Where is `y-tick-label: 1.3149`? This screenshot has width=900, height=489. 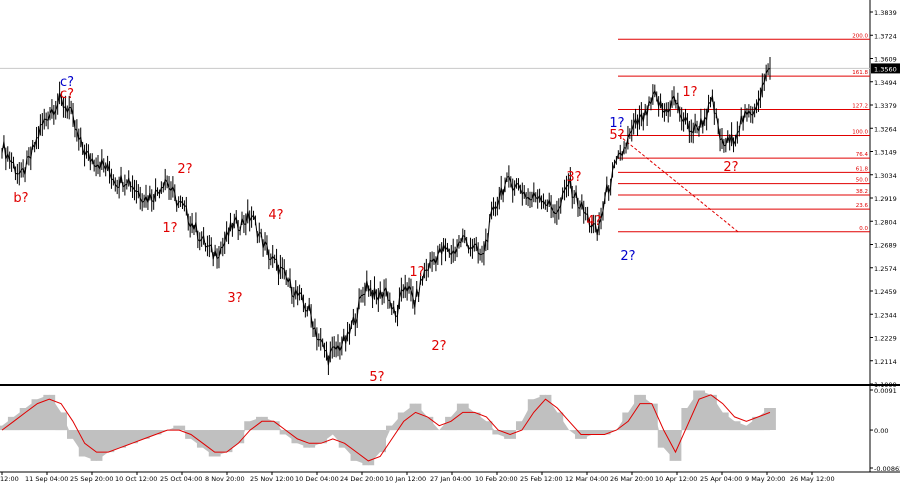
y-tick-label: 1.3149 is located at coordinates (885, 153).